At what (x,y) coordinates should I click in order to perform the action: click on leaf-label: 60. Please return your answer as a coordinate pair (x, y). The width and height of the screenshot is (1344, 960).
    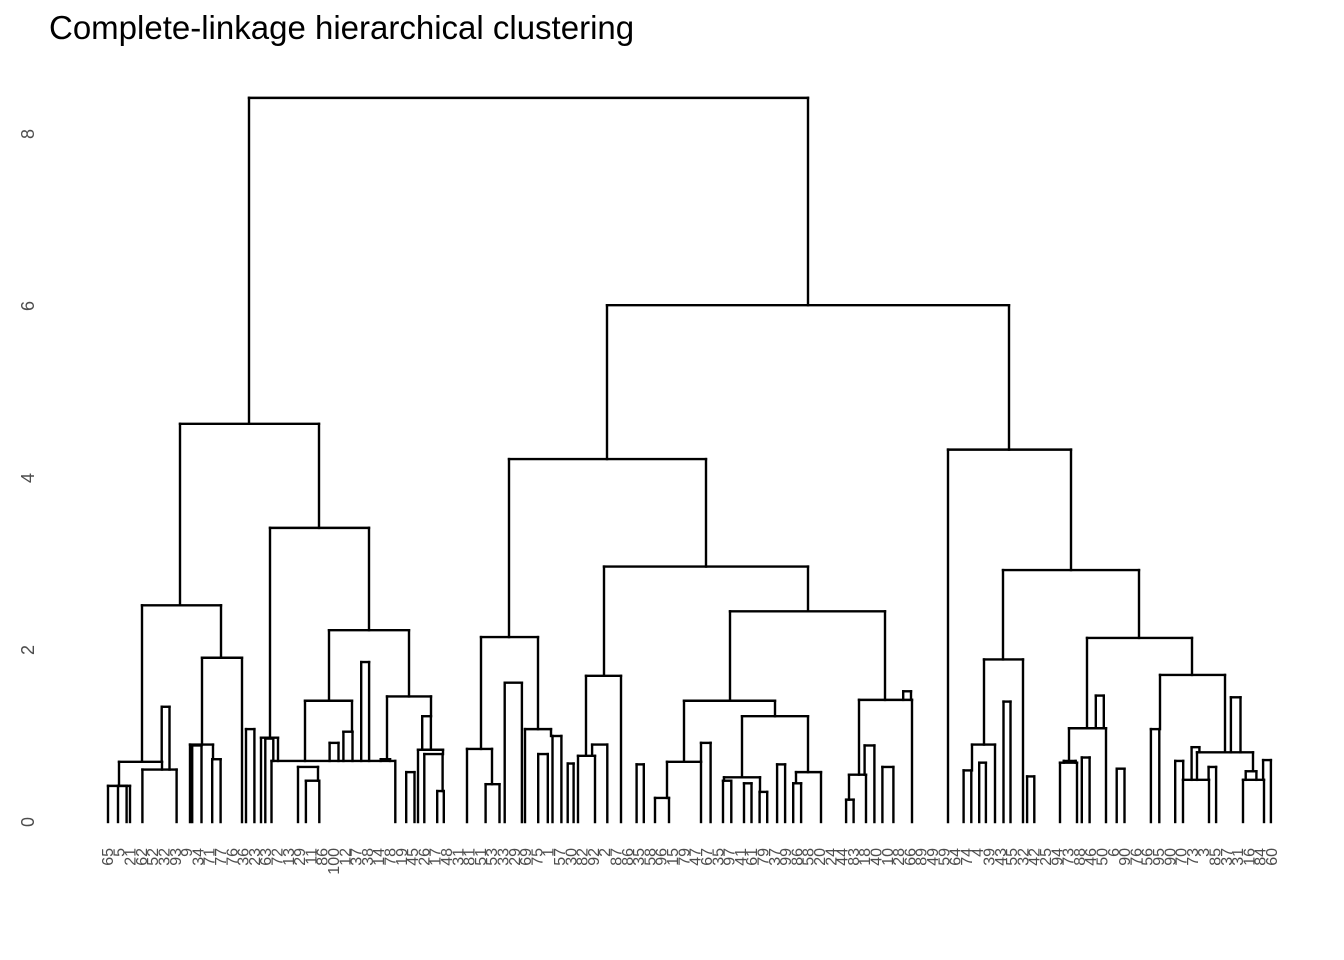
    Looking at the image, I should click on (1272, 857).